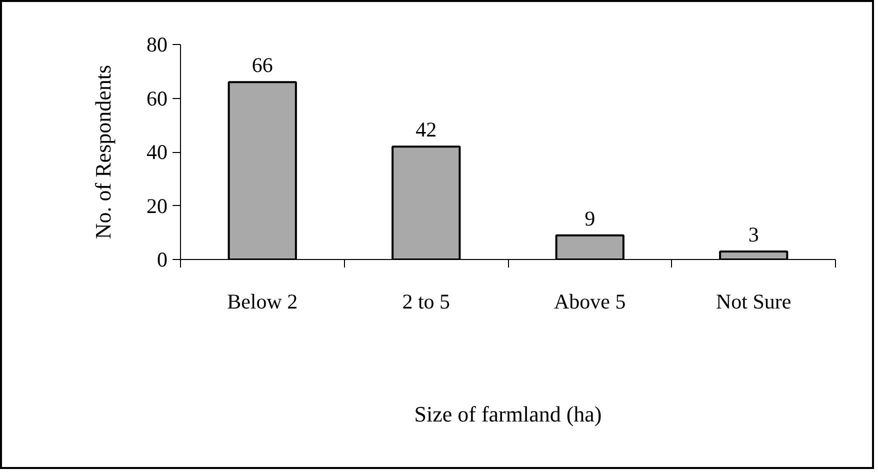 The width and height of the screenshot is (878, 473). Describe the element at coordinates (508, 414) in the screenshot. I see `x-axis-title: Size of farmland (ha)` at that location.